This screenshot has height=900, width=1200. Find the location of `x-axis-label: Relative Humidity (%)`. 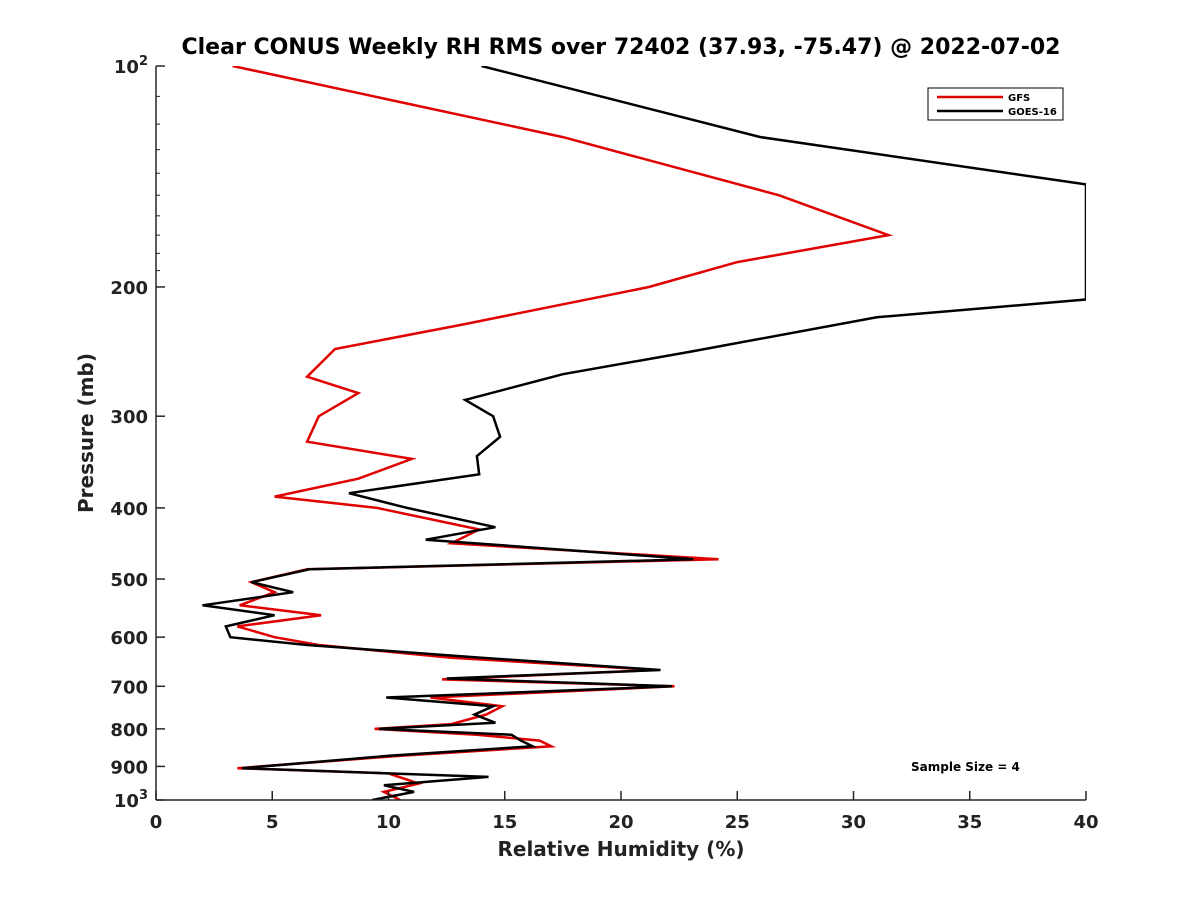

x-axis-label: Relative Humidity (%) is located at coordinates (620, 849).